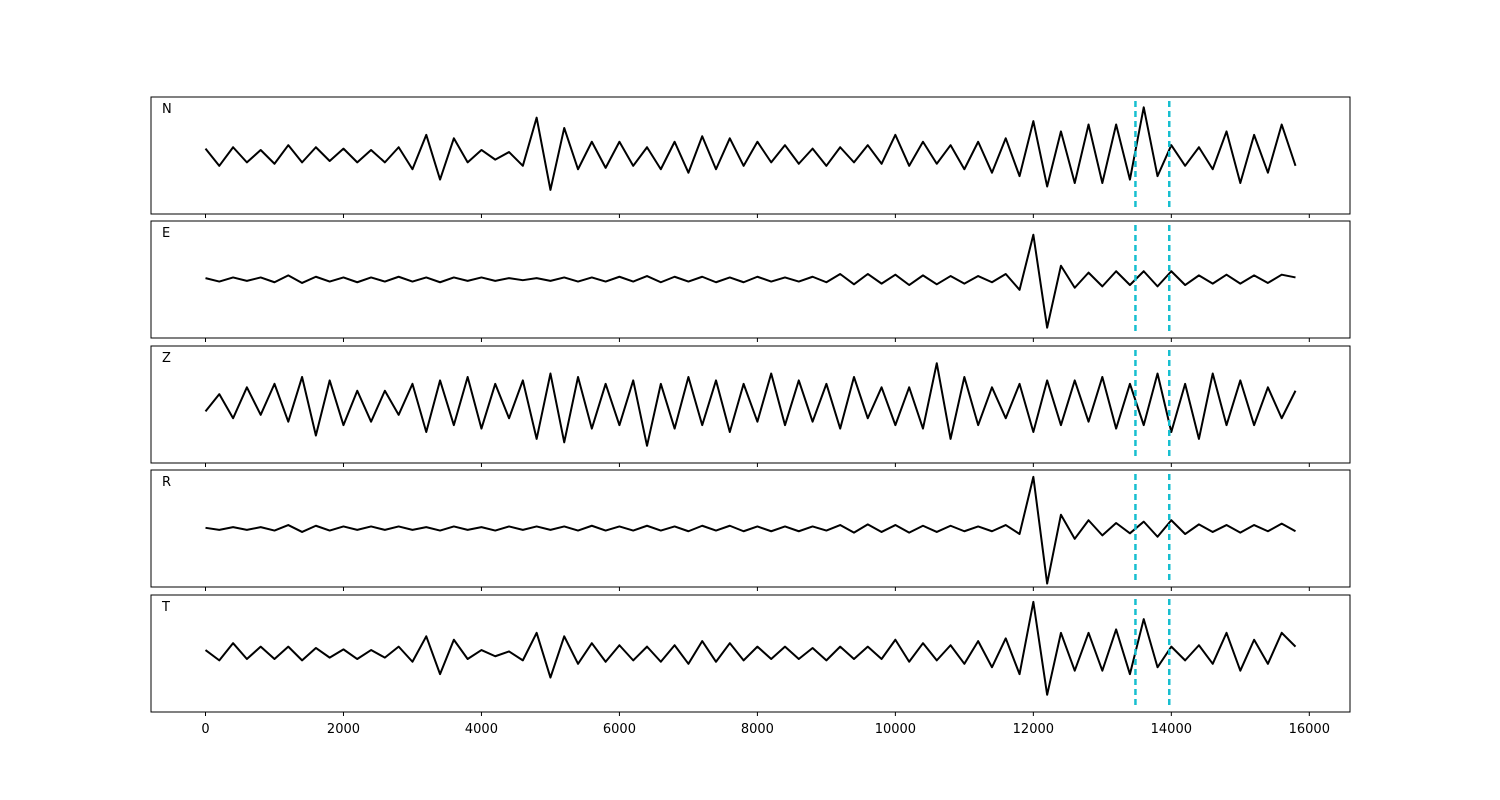 The height and width of the screenshot is (800, 1500). Describe the element at coordinates (757, 729) in the screenshot. I see `x-tick-label: 8000` at that location.